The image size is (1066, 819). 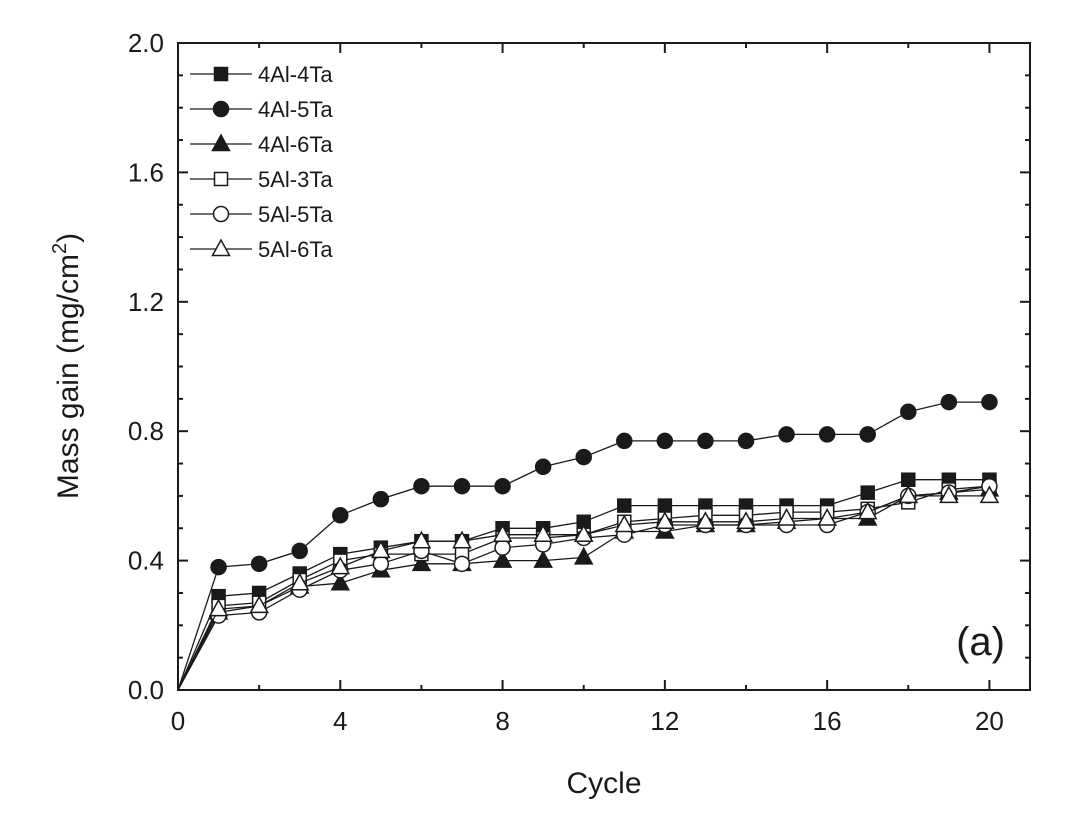 What do you see at coordinates (989, 721) in the screenshot?
I see `x-tick-label: 20` at bounding box center [989, 721].